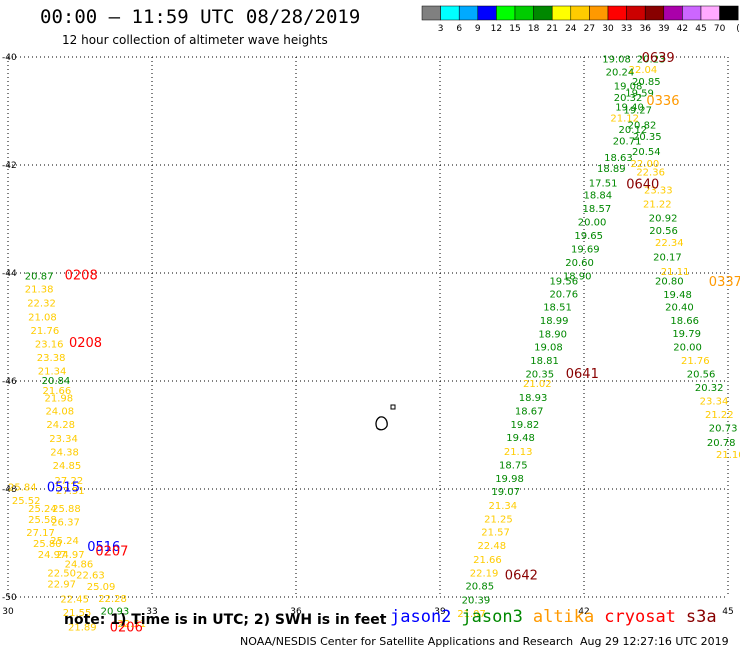  I want to click on legend-entry: s3a, so click(701, 617).